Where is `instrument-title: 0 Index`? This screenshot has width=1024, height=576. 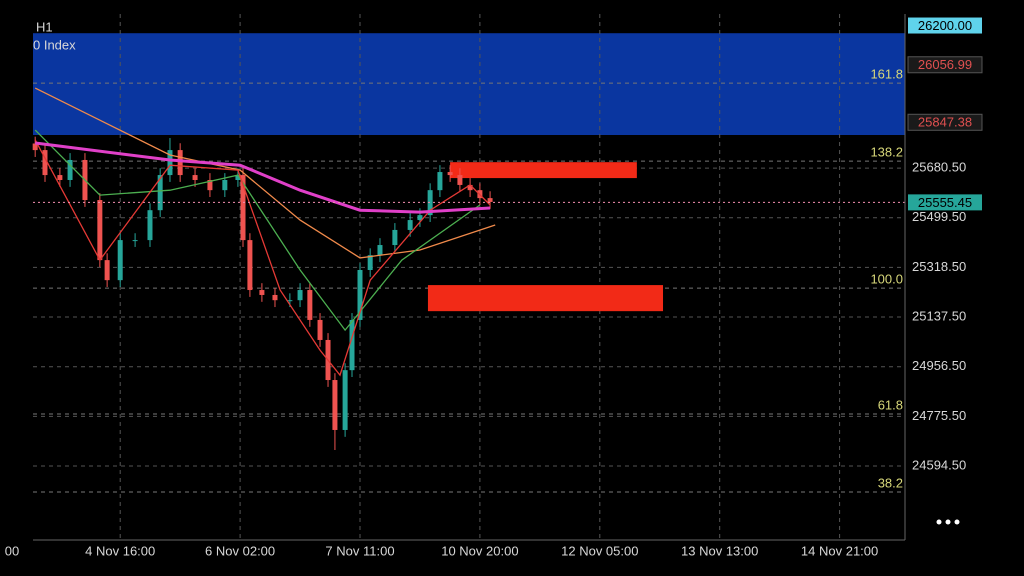
instrument-title: 0 Index is located at coordinates (54, 44).